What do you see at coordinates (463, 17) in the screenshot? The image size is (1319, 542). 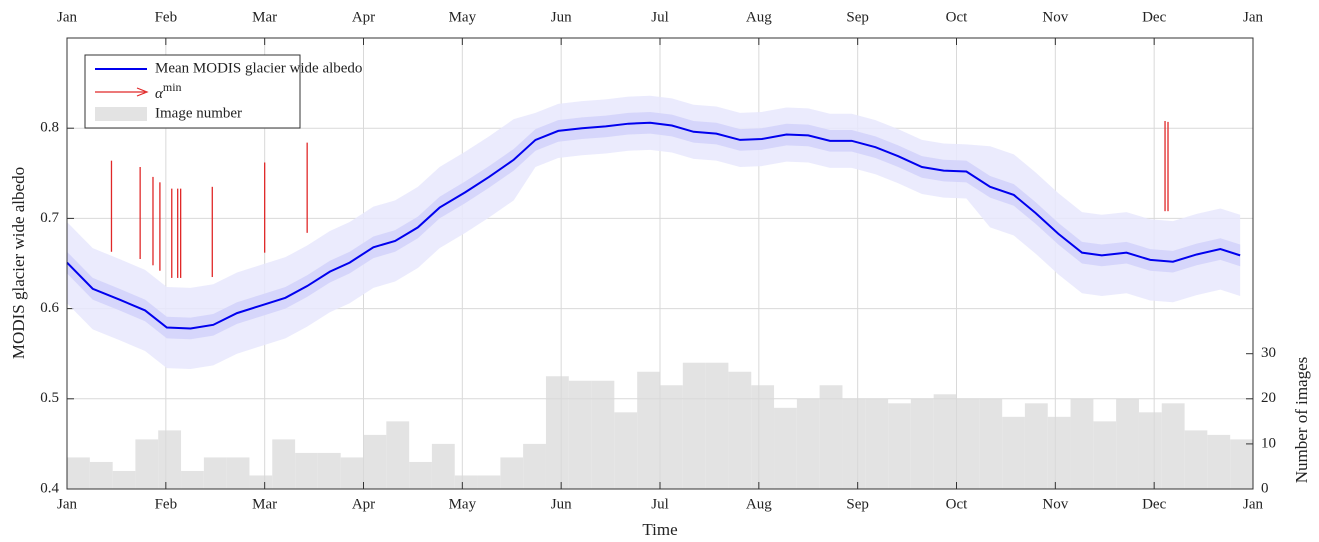 I see `x-tick-label-top: May` at bounding box center [463, 17].